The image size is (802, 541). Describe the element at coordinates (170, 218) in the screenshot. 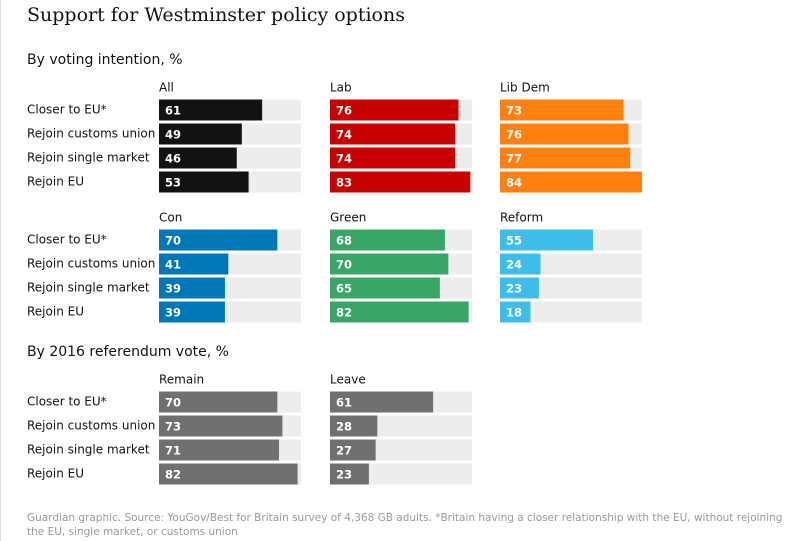

I see `panel-heading: Con` at that location.